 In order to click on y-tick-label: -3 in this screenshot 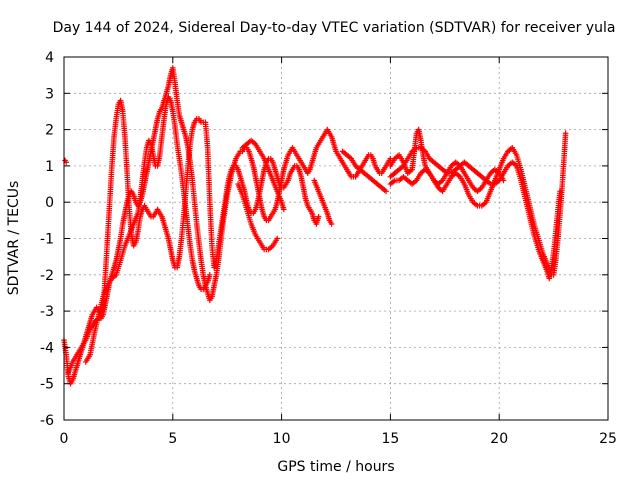, I will do `click(47, 312)`.